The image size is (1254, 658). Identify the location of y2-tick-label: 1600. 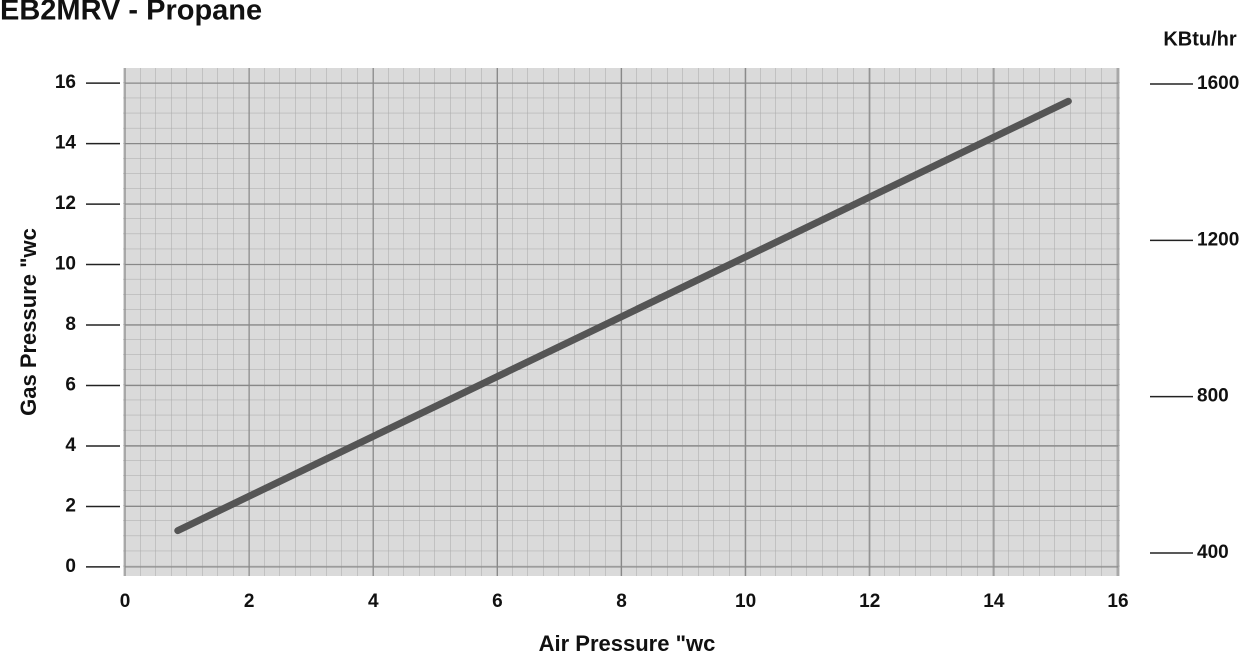
(1218, 83).